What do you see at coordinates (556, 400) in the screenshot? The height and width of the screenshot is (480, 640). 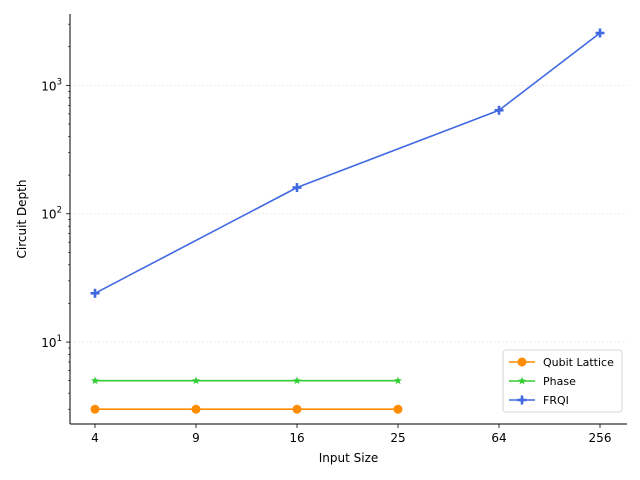 I see `legend-label: FRQI` at bounding box center [556, 400].